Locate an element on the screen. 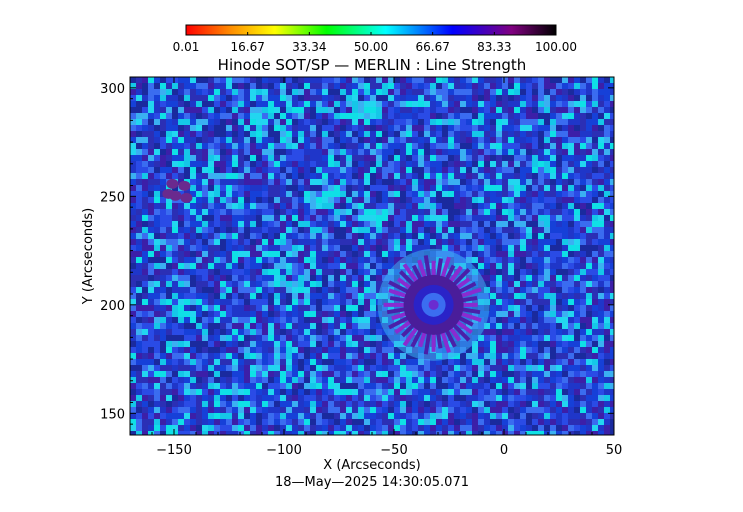 This screenshot has width=743, height=512. x-axis-label: X (Arcseconds) is located at coordinates (371, 465).